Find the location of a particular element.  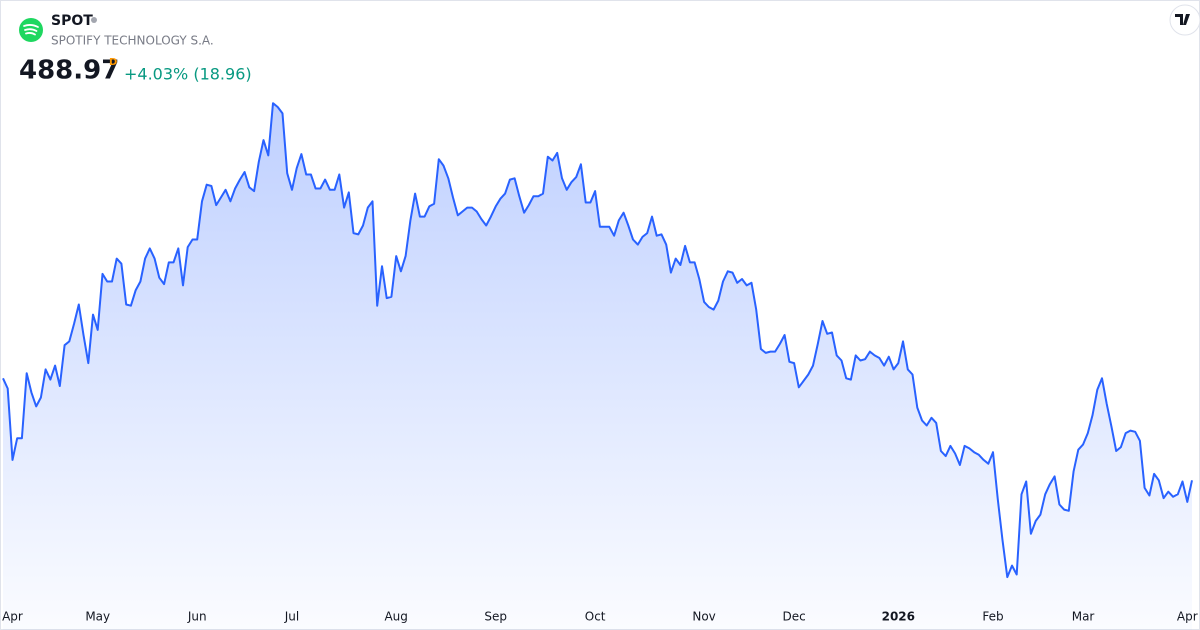

price-change: +4.03% (18.96) is located at coordinates (188, 74).